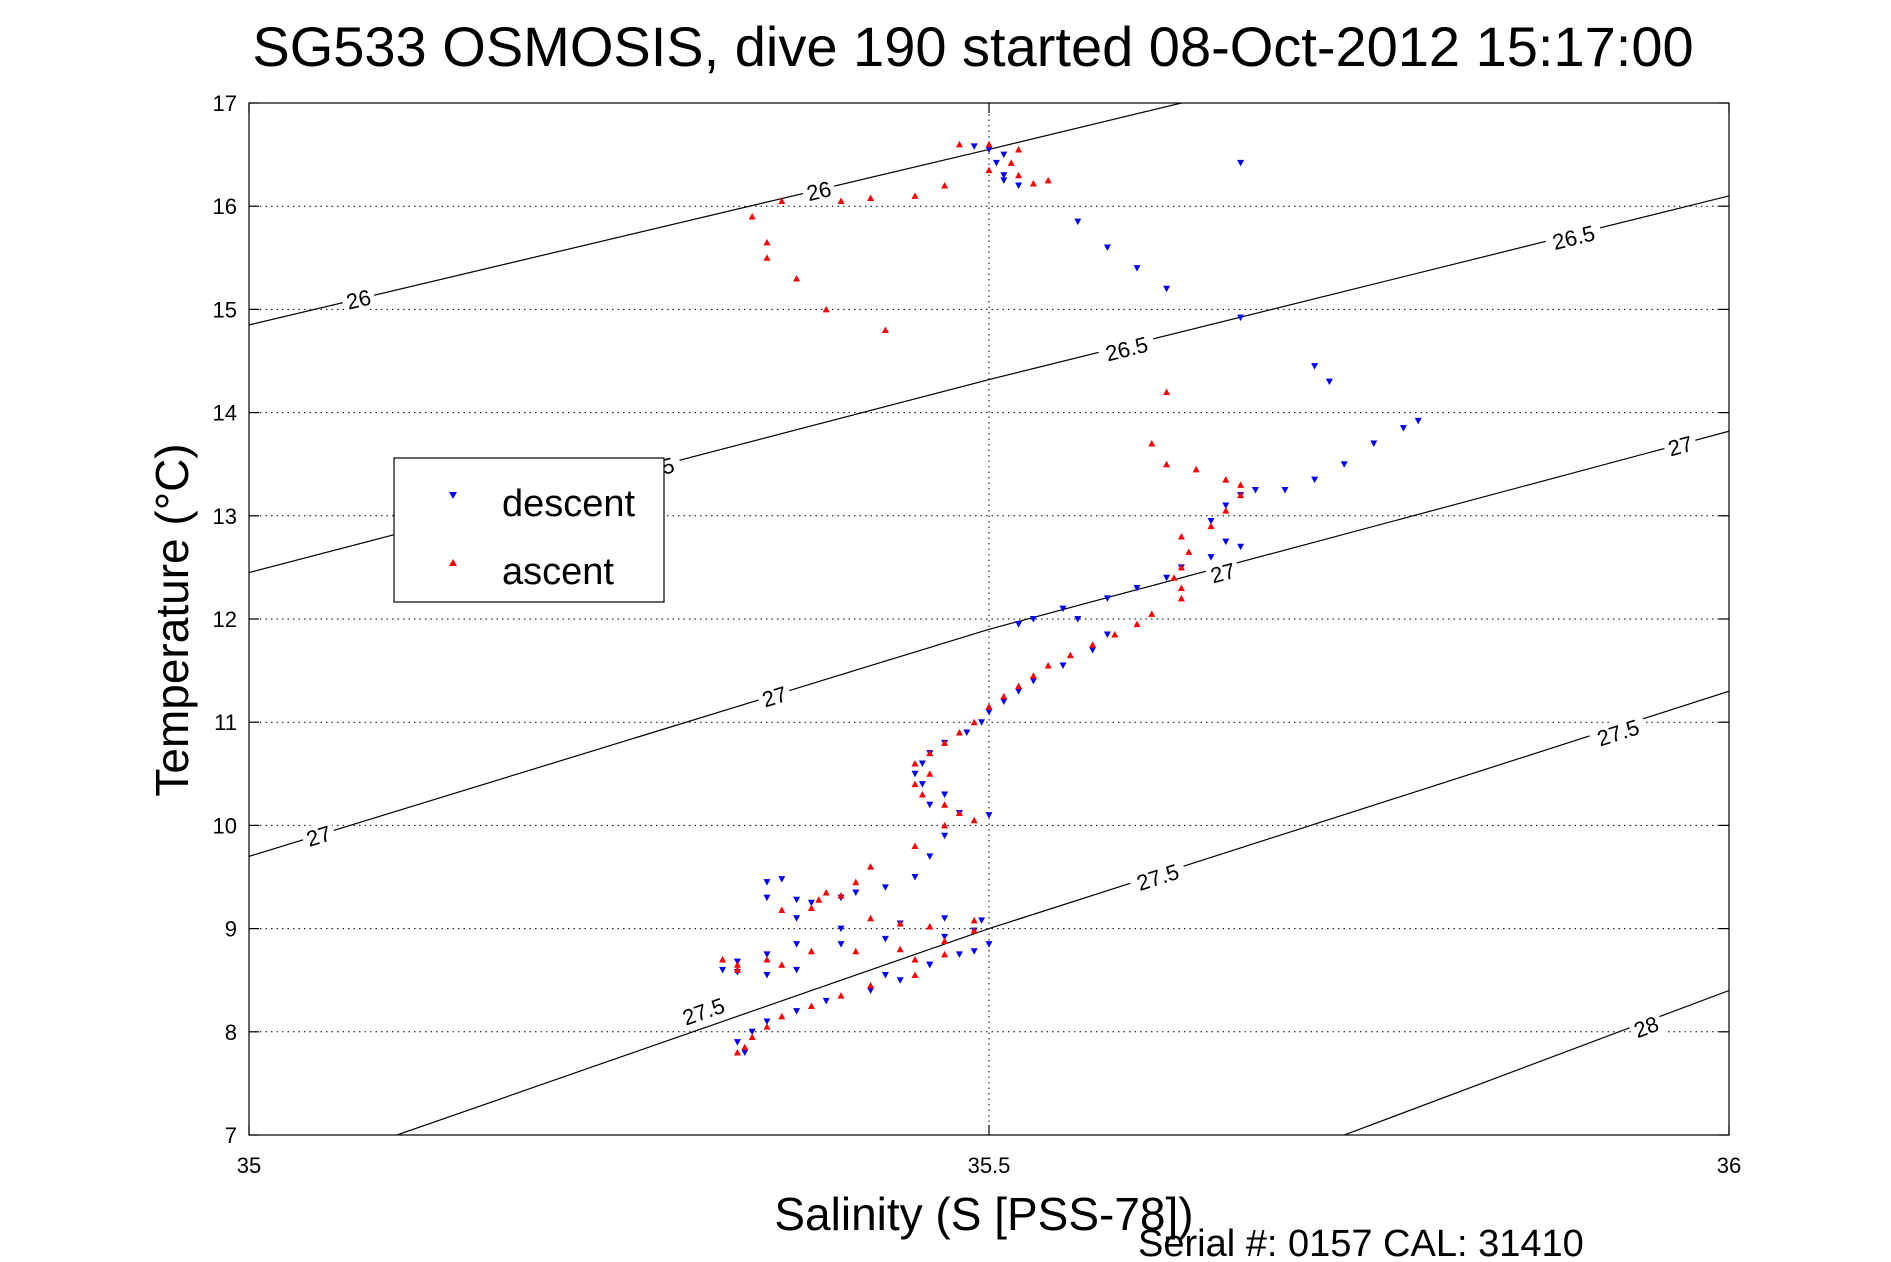 This screenshot has height=1262, width=1891. I want to click on y-tick-label: 12, so click(225, 619).